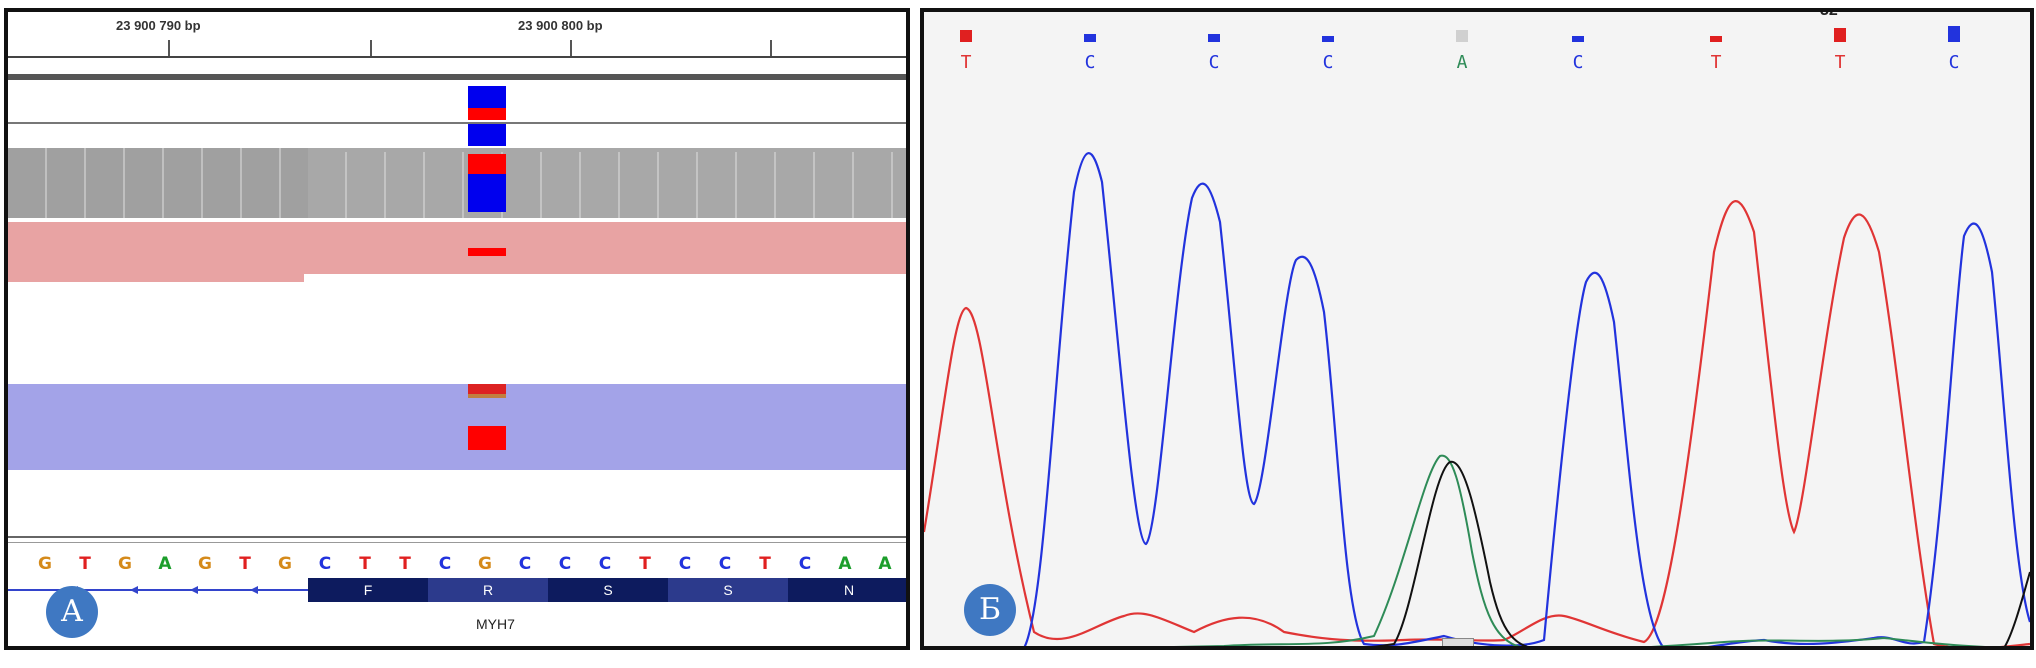  What do you see at coordinates (1829, 13) in the screenshot?
I see `partial-position-label: 32` at bounding box center [1829, 13].